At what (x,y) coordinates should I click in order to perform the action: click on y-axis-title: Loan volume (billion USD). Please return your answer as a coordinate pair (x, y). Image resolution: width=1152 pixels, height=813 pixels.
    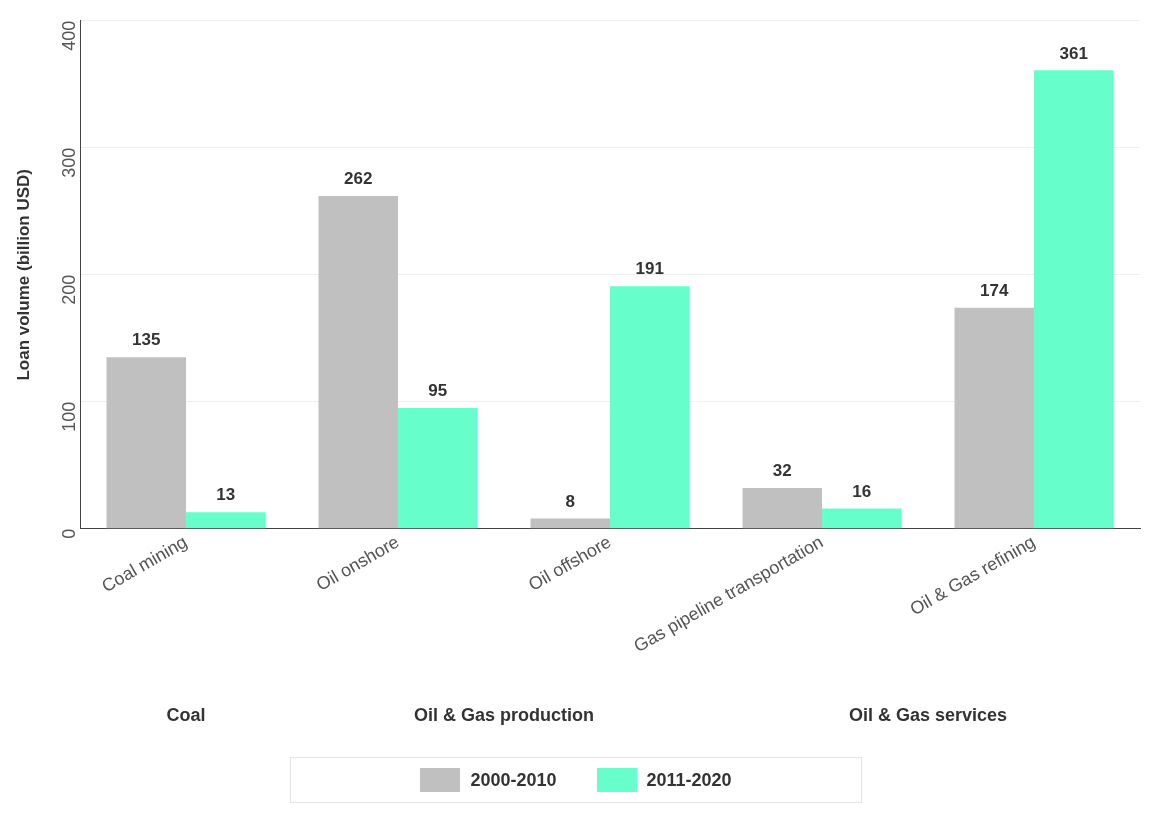
    Looking at the image, I should click on (23, 274).